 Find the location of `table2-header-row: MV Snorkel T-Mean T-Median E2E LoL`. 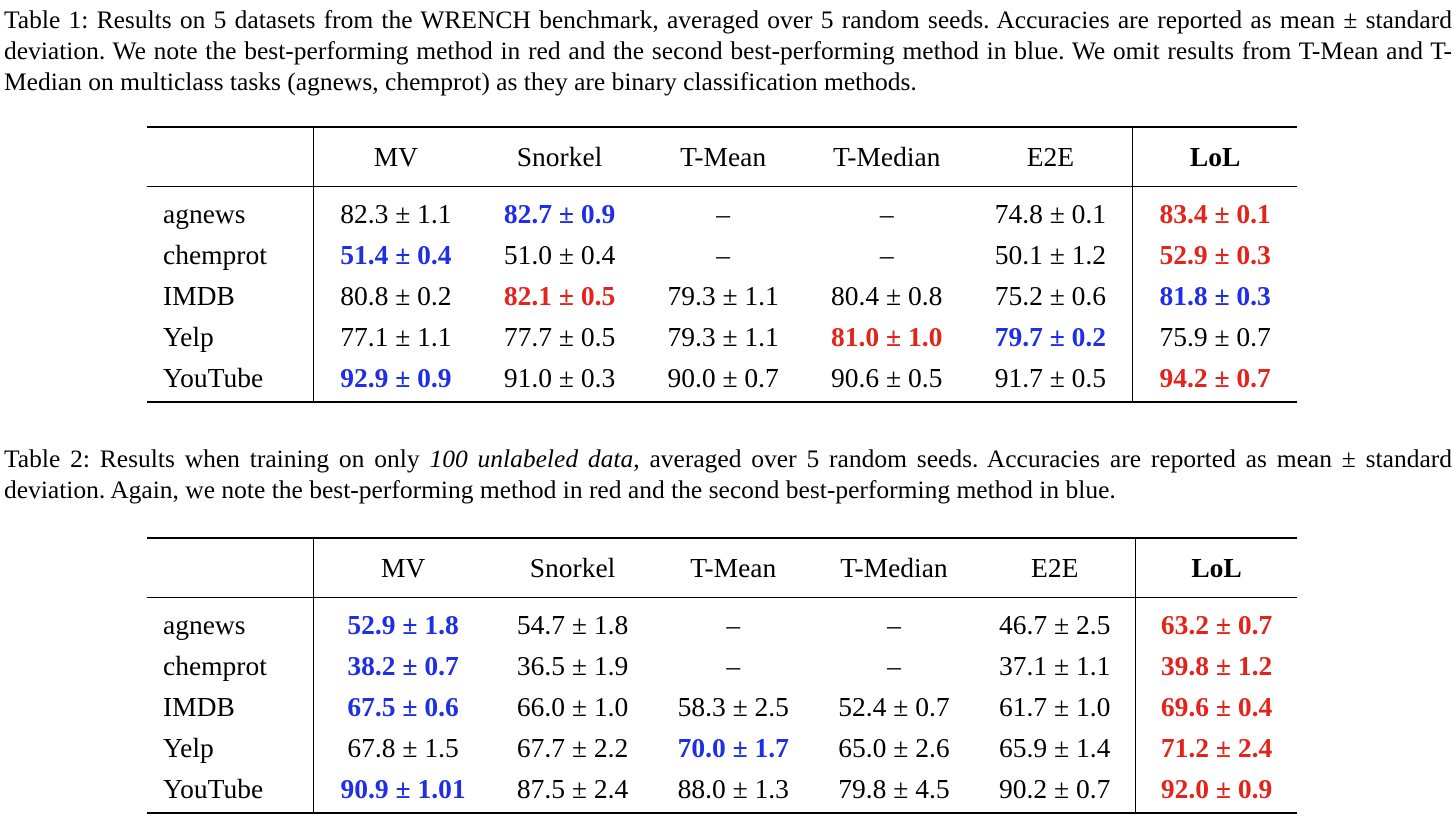

table2-header-row: MV Snorkel T-Mean T-Median E2E LoL is located at coordinates (722, 568).